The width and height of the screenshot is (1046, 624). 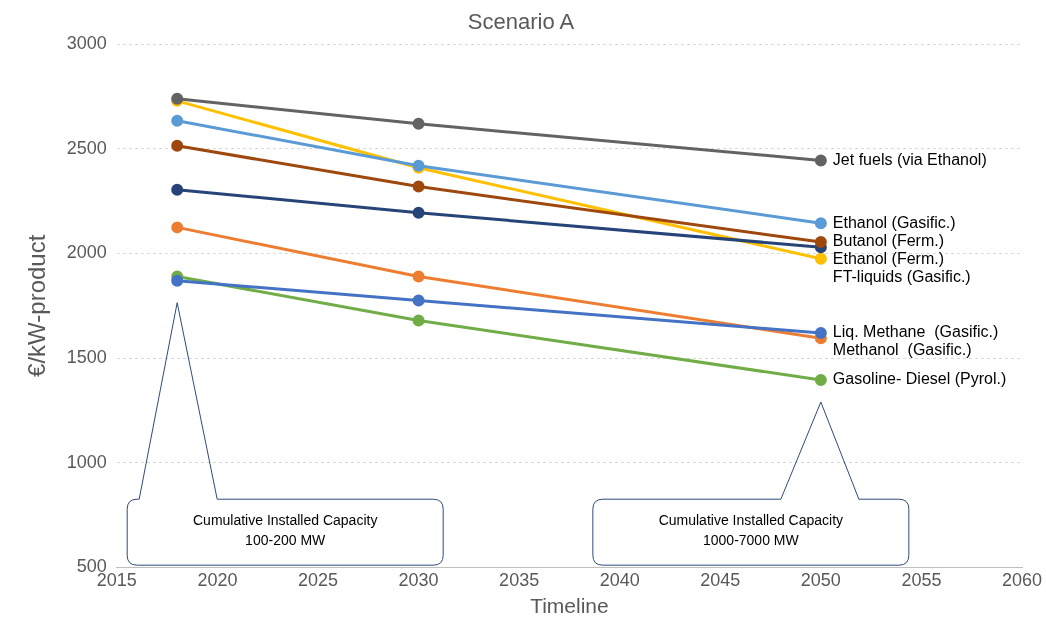 I want to click on y-tick-label: 1000, so click(x=86, y=461).